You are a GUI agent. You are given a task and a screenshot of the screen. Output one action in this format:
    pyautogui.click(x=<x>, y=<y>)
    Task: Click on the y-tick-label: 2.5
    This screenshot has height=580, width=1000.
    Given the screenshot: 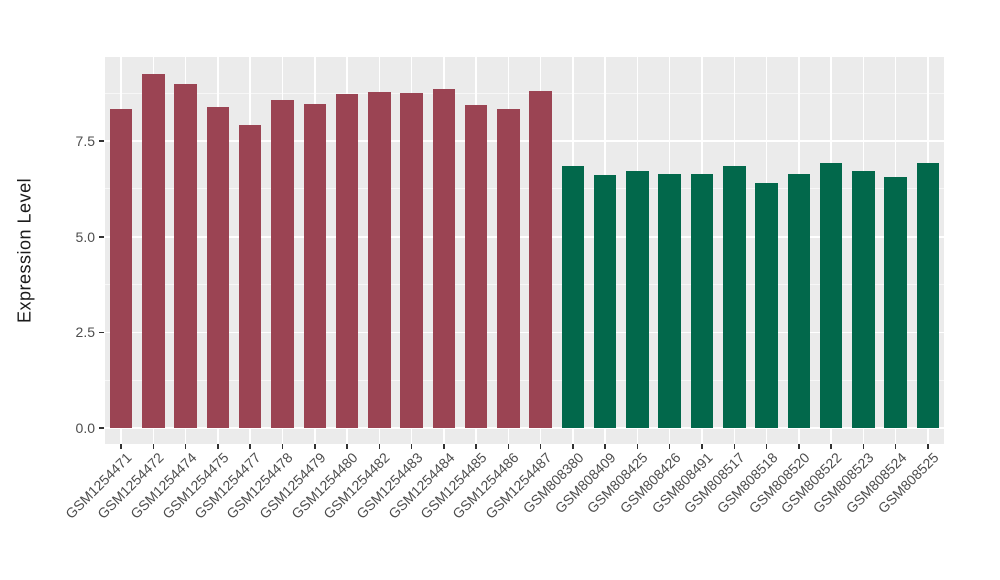 What is the action you would take?
    pyautogui.click(x=85, y=332)
    